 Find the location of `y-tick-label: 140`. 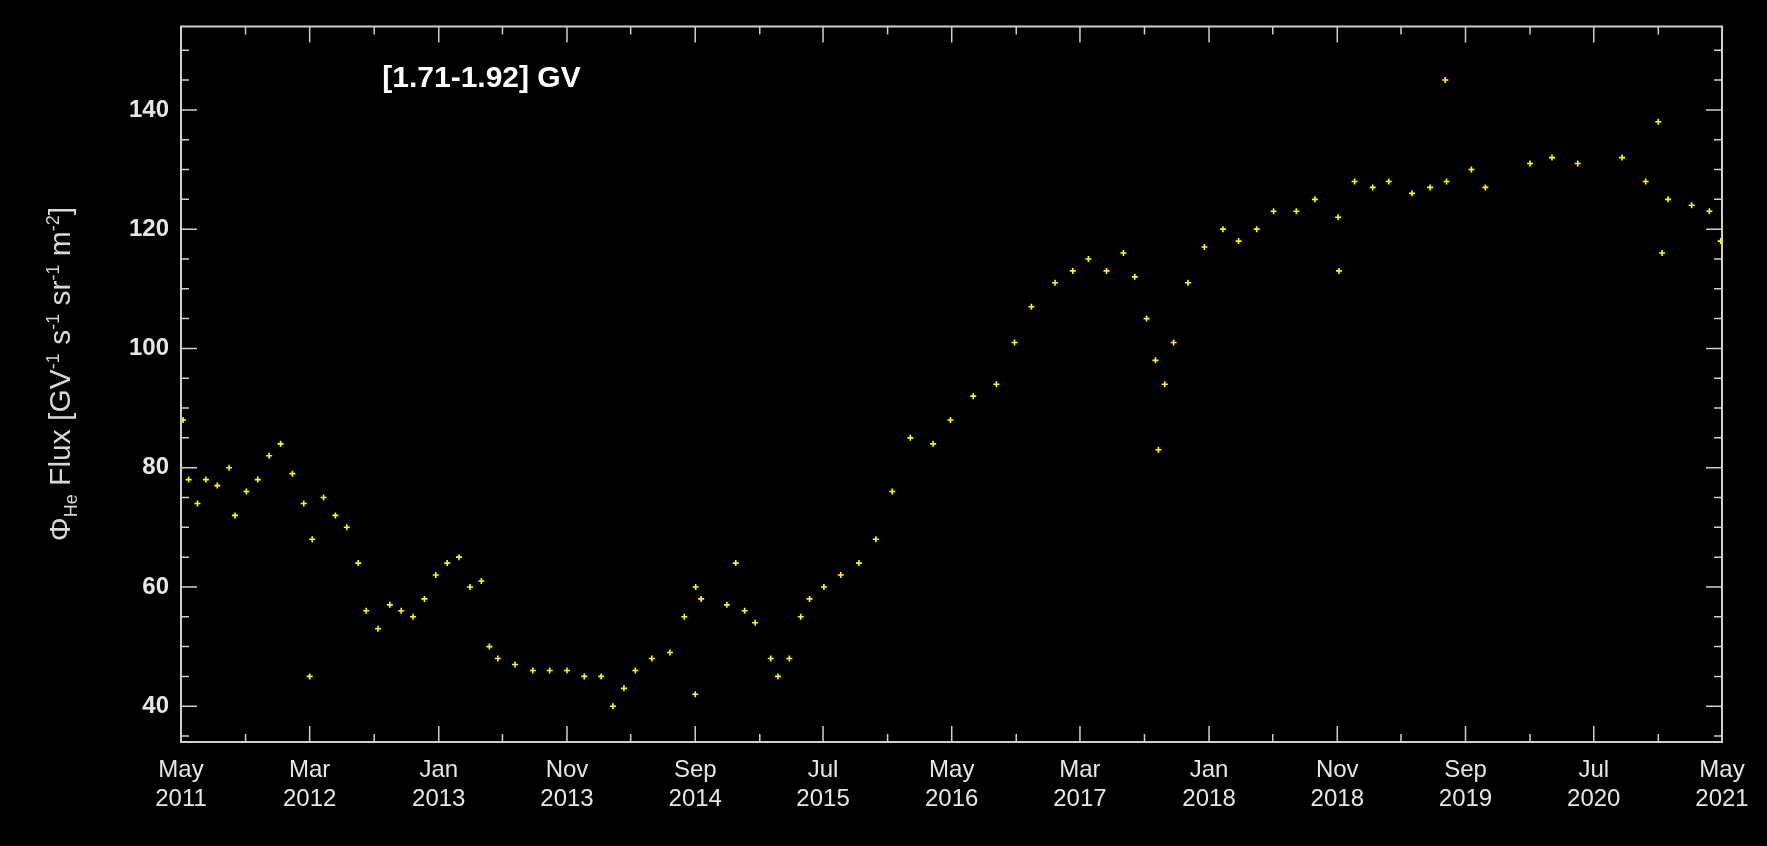

y-tick-label: 140 is located at coordinates (148, 108).